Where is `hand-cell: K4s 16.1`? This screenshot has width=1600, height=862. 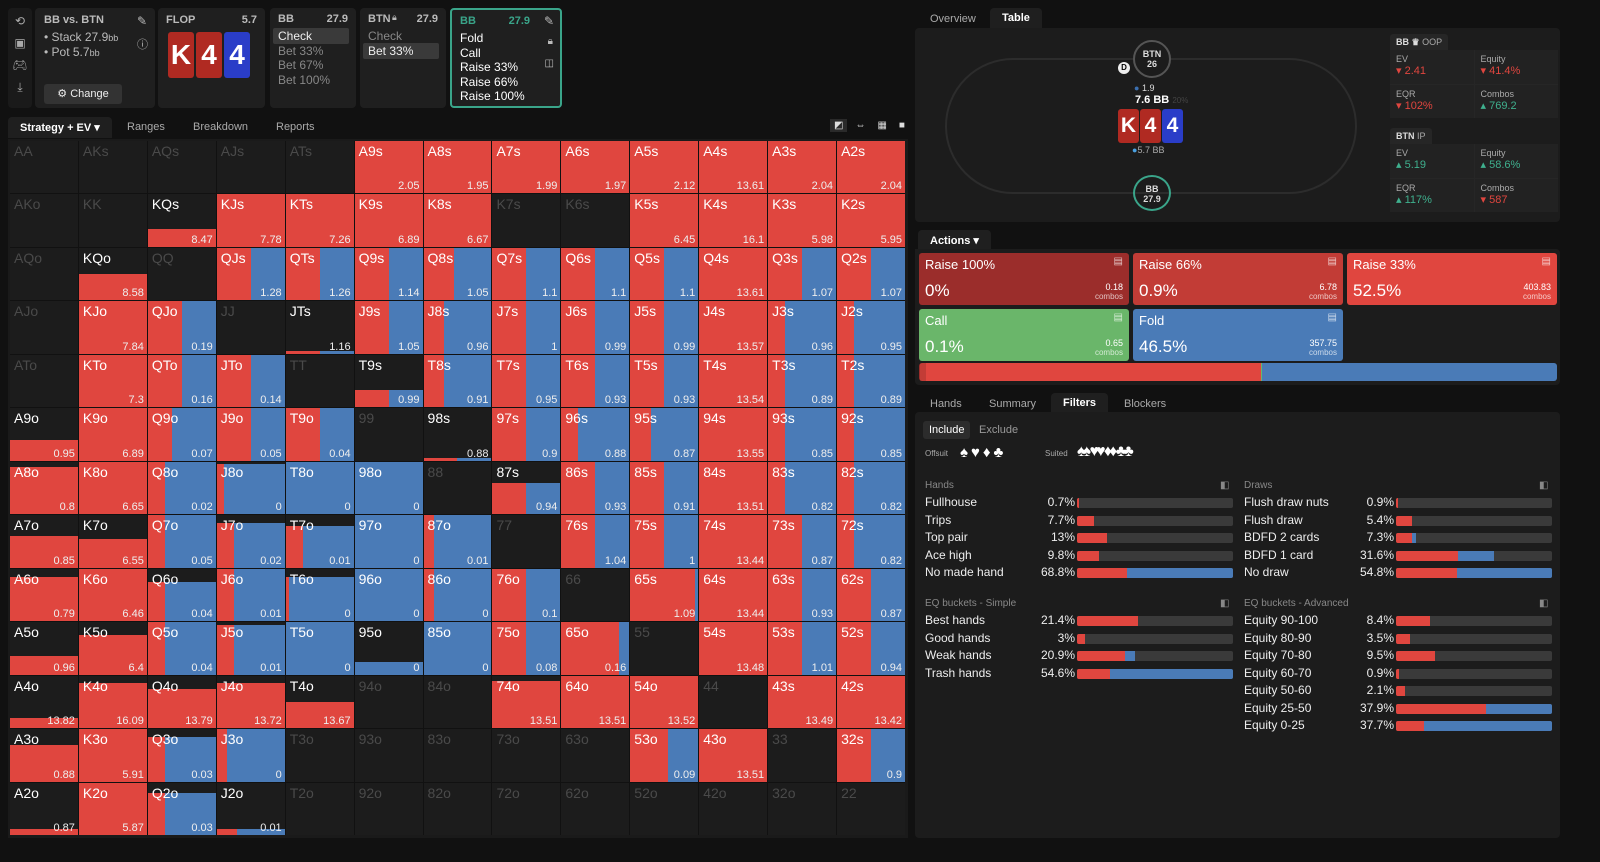
hand-cell: K4s 16.1 is located at coordinates (733, 220).